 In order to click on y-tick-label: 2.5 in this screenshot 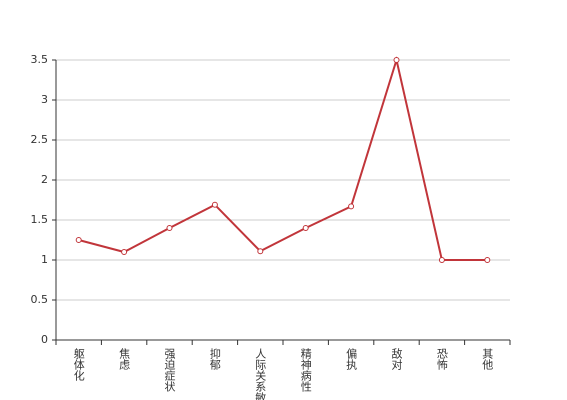, I will do `click(40, 139)`.